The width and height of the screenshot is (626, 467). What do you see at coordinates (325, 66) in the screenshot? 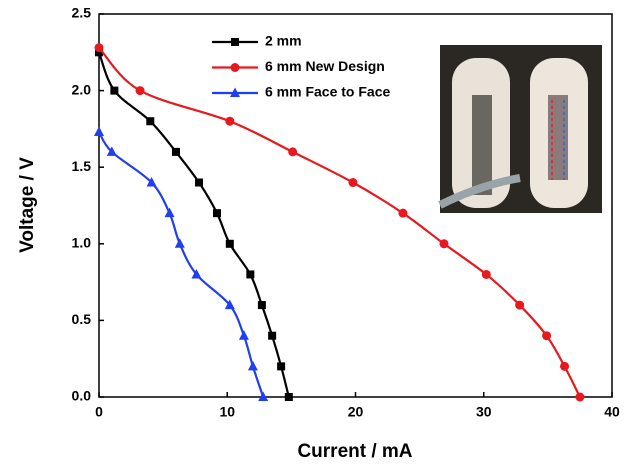
I see `legend-text: 6 mm New Design` at bounding box center [325, 66].